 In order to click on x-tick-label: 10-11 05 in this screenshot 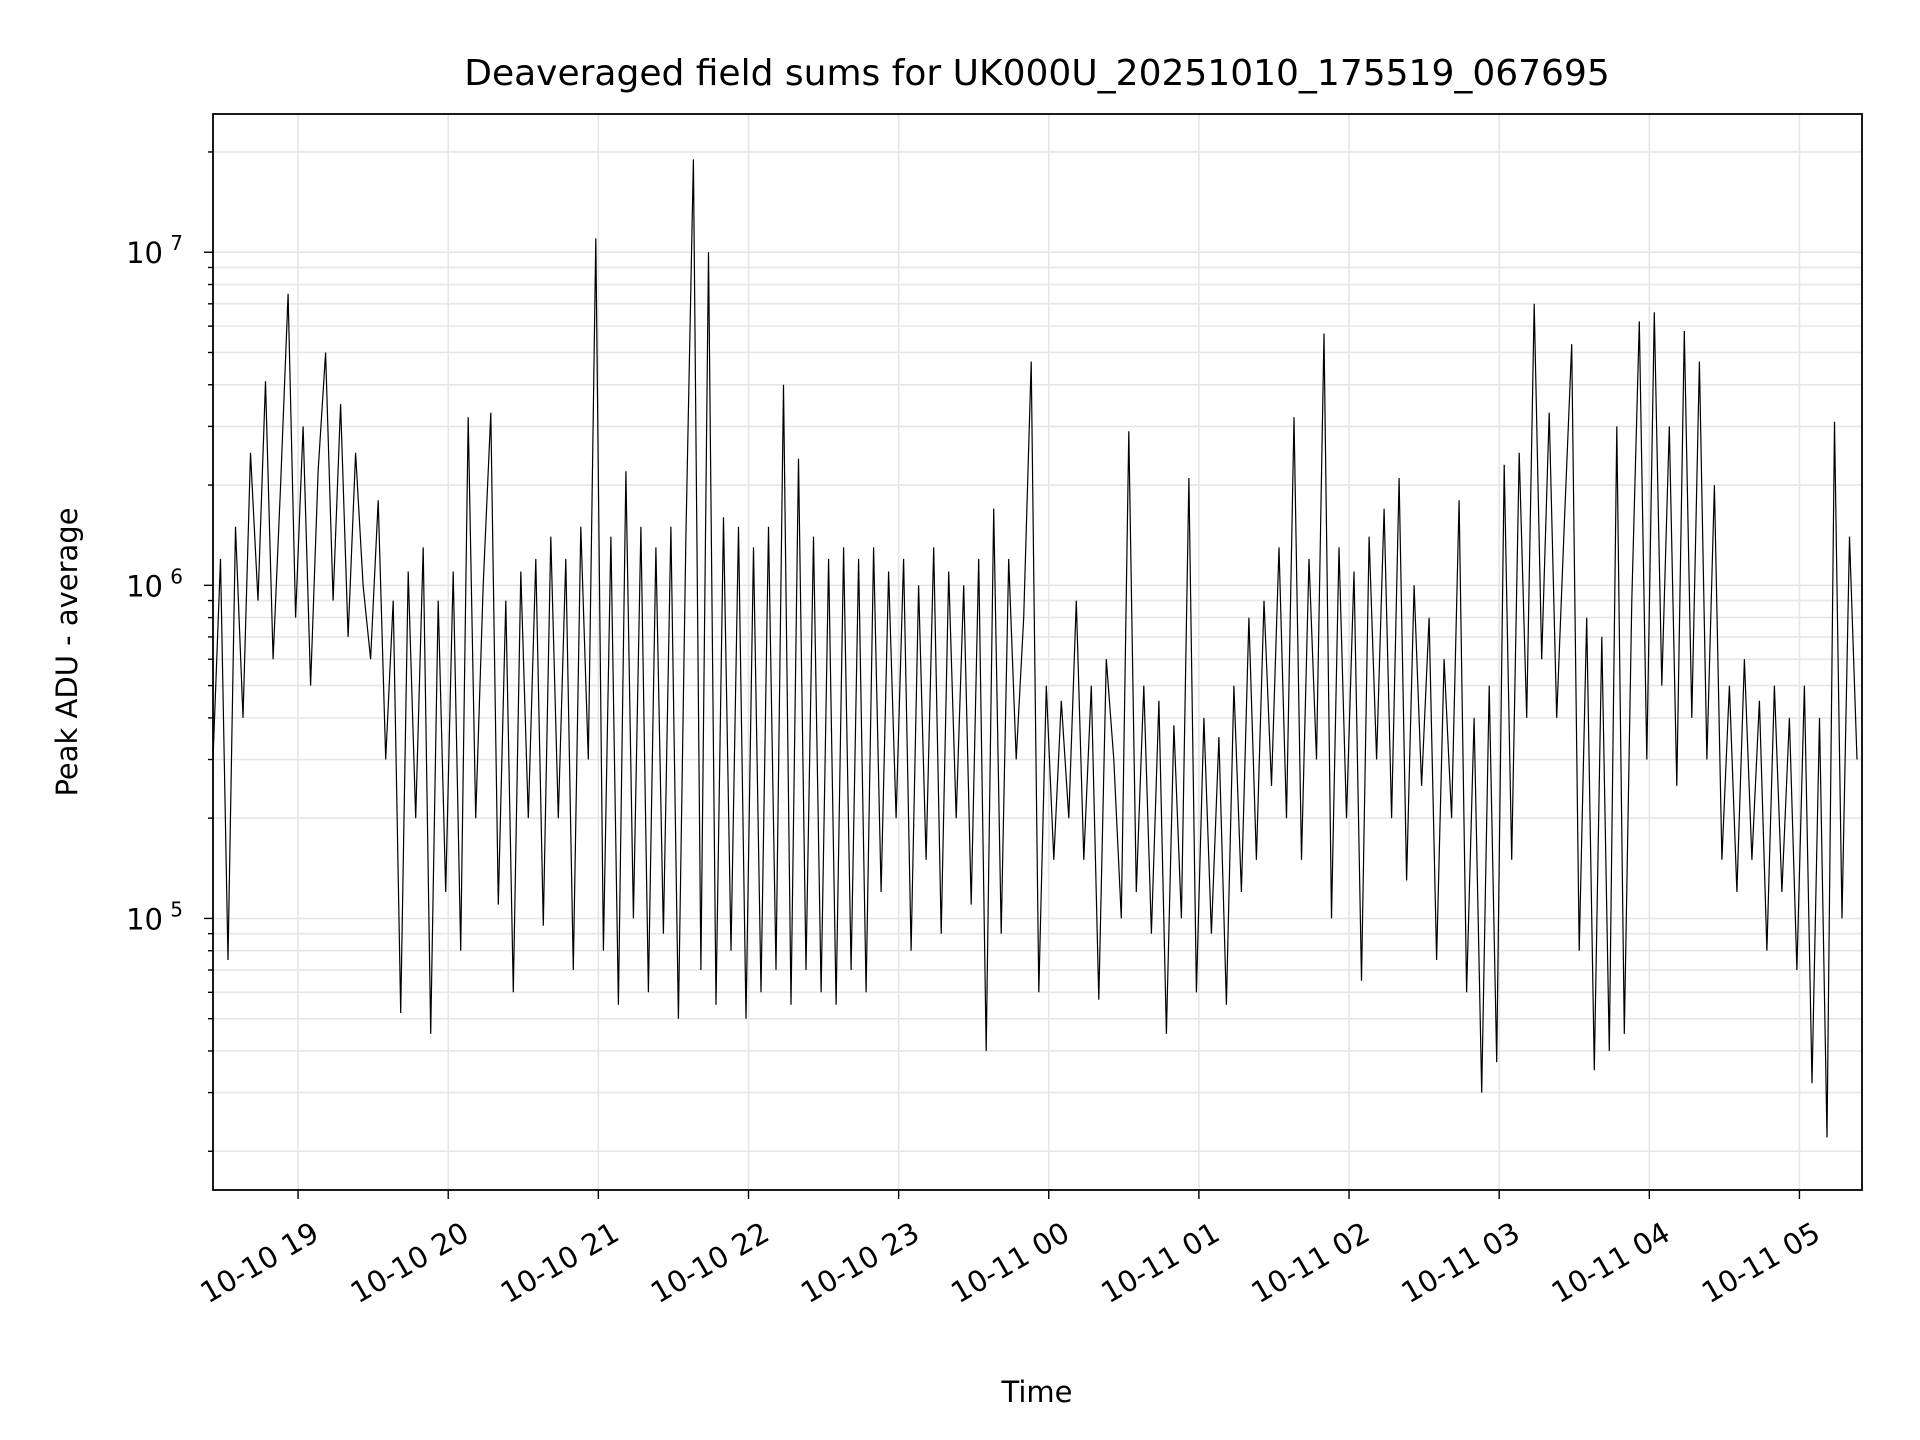, I will do `click(1761, 1262)`.